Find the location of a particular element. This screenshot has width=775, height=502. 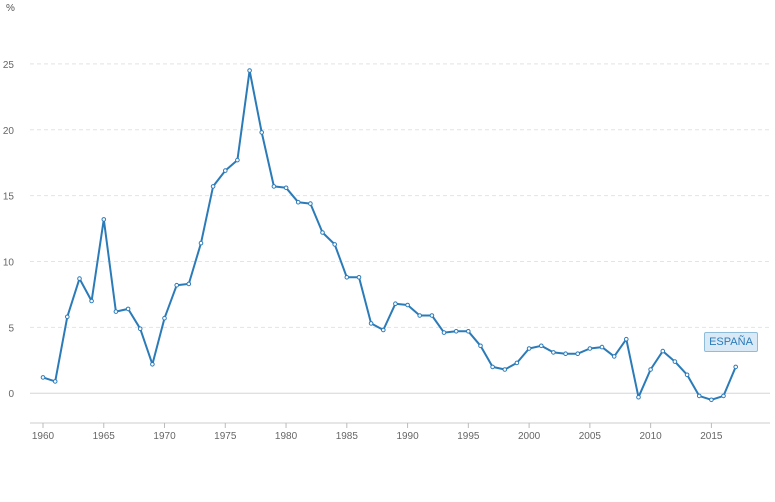

x-tick-label: 1975 is located at coordinates (225, 436).